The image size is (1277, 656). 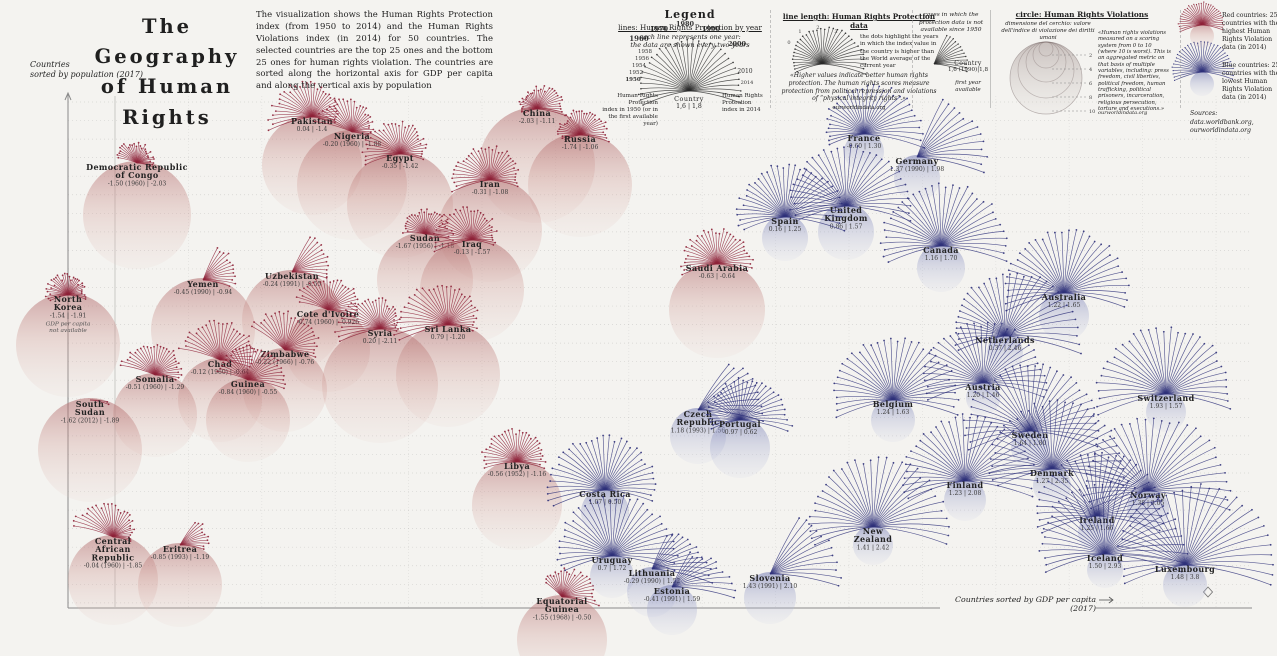 What do you see at coordinates (580, 173) in the screenshot?
I see `country-russia: Russia-1.74 | -1.06` at bounding box center [580, 173].